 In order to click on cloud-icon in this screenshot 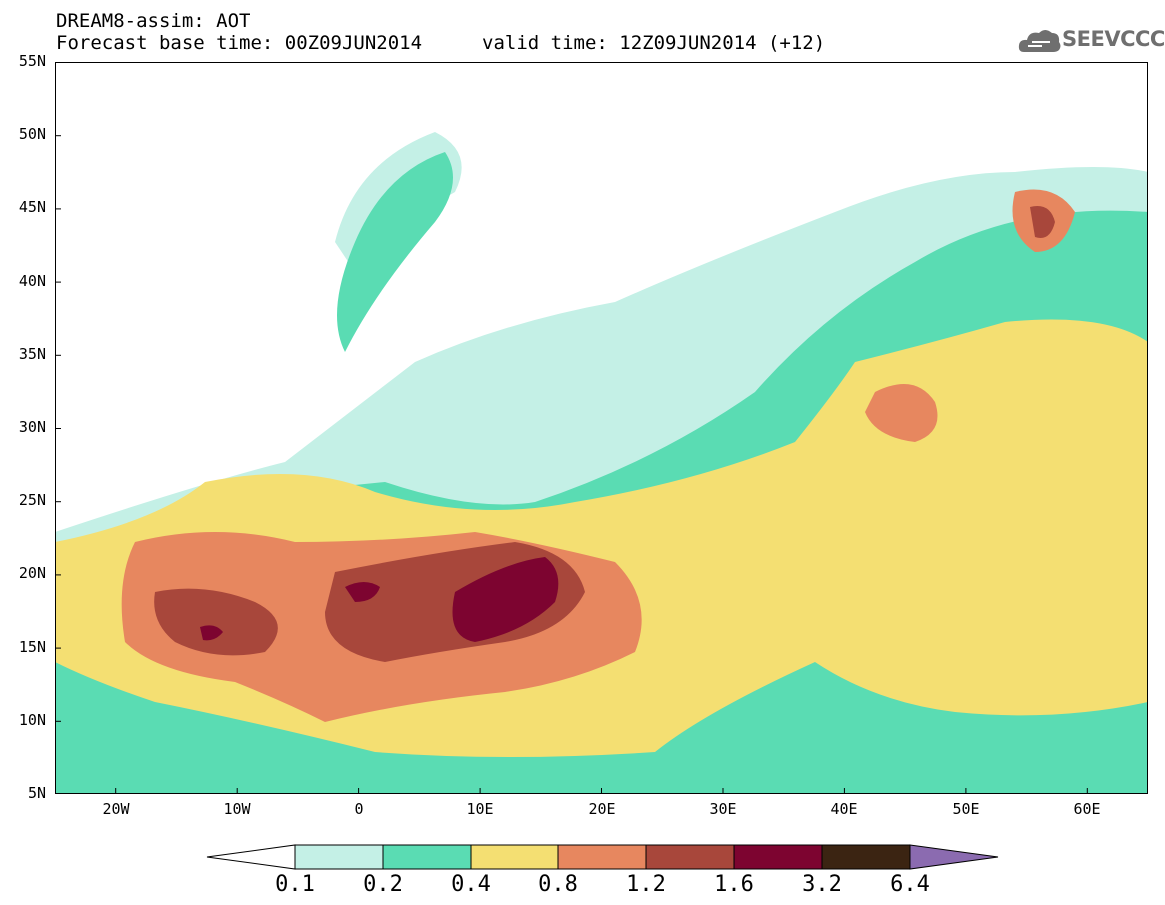, I will do `click(1039, 41)`.